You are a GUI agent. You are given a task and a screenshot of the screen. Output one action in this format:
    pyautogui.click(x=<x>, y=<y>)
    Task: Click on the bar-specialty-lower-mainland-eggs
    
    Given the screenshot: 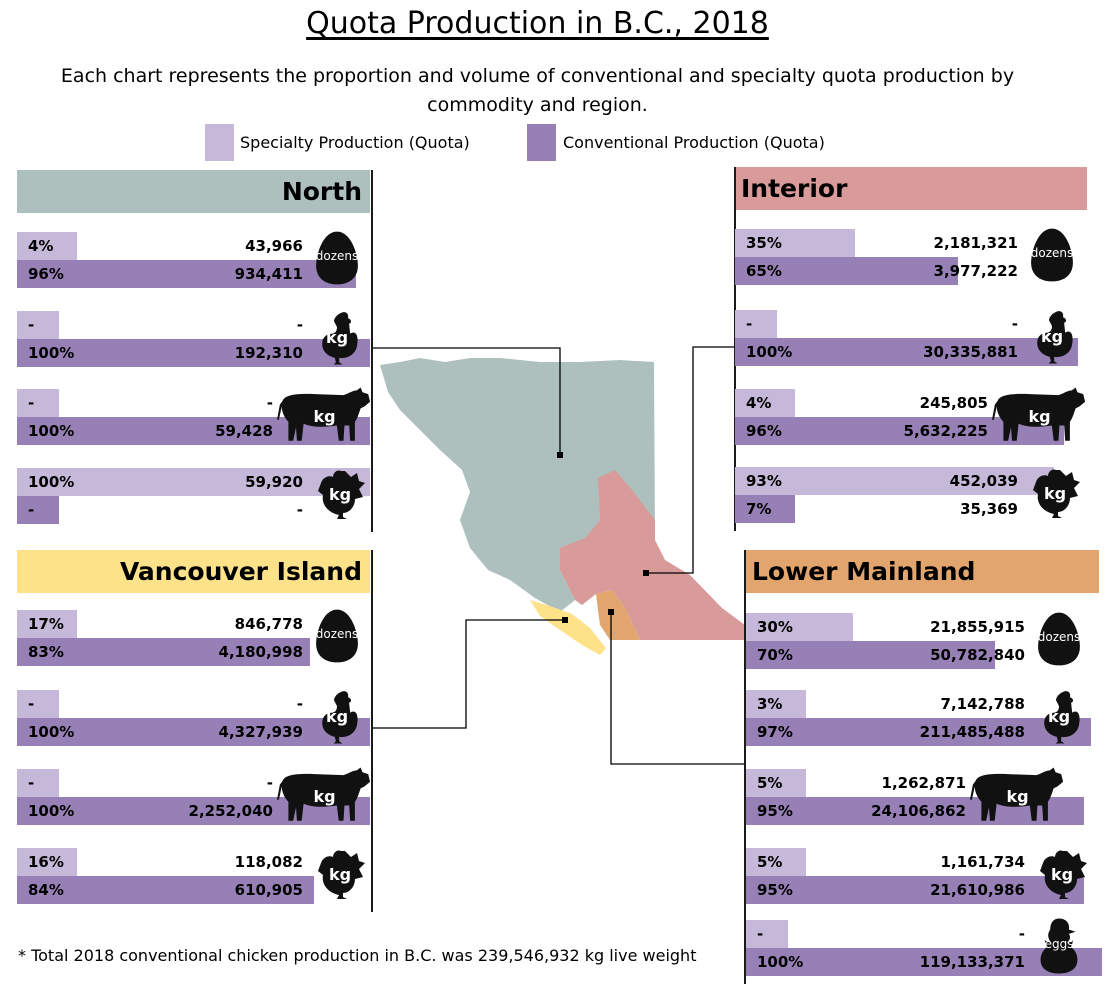 What is the action you would take?
    pyautogui.click(x=799, y=627)
    